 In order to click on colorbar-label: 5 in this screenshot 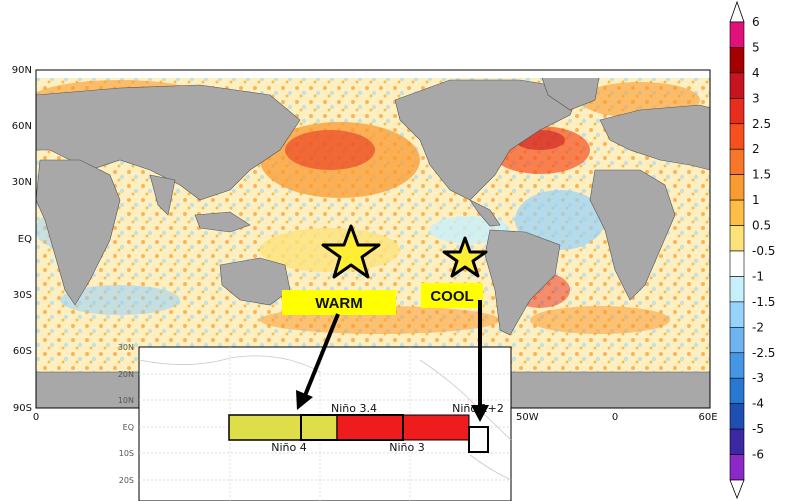, I will do `click(756, 47)`.